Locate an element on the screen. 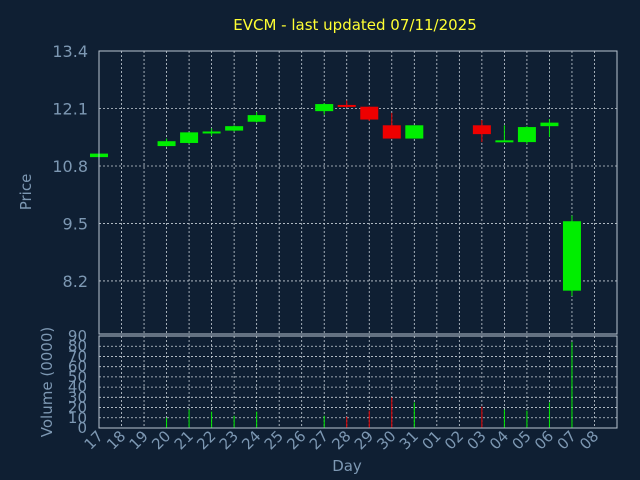  volume-tick-label: 0 is located at coordinates (82, 428).